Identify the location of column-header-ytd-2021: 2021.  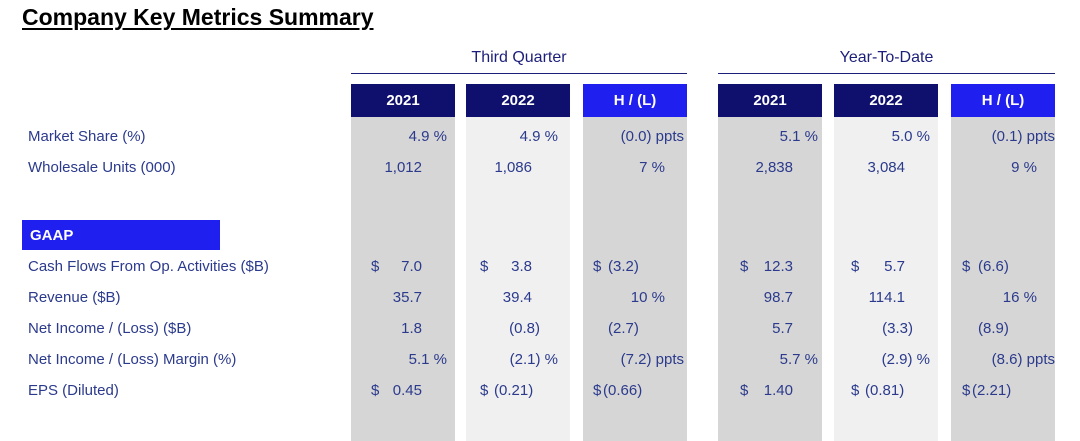
(770, 100).